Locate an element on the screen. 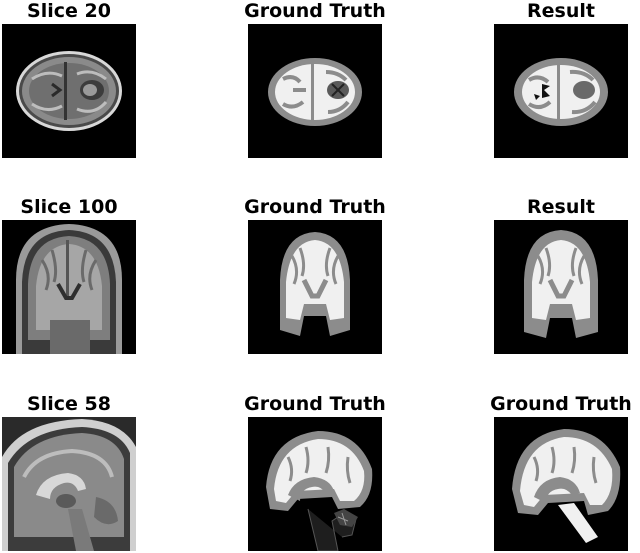 Image resolution: width=640 pixels, height=553 pixels. panel-title: Slice 58 is located at coordinates (69, 404).